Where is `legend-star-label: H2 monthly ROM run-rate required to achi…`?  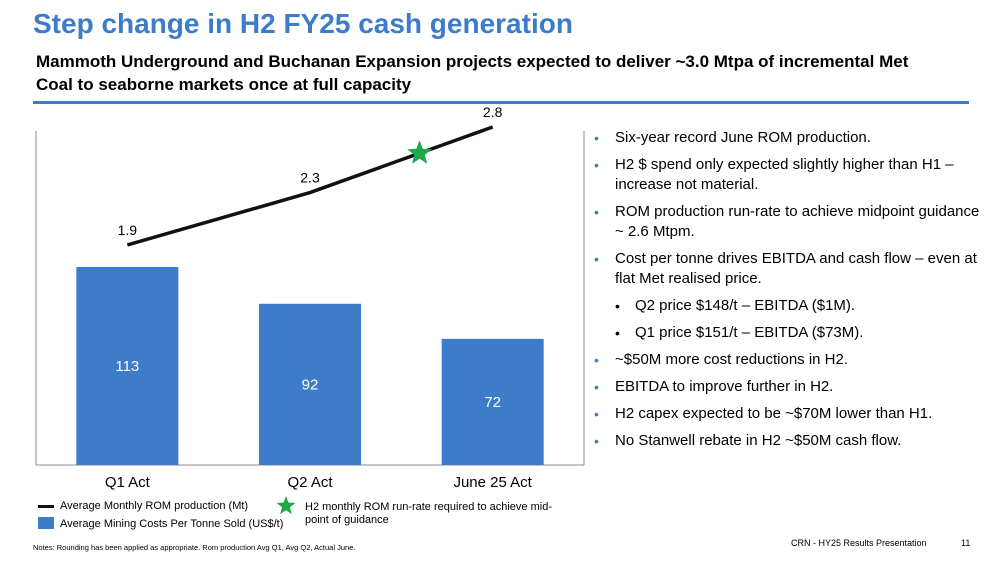
legend-star-label: H2 monthly ROM run-rate required to achi… is located at coordinates (428, 513).